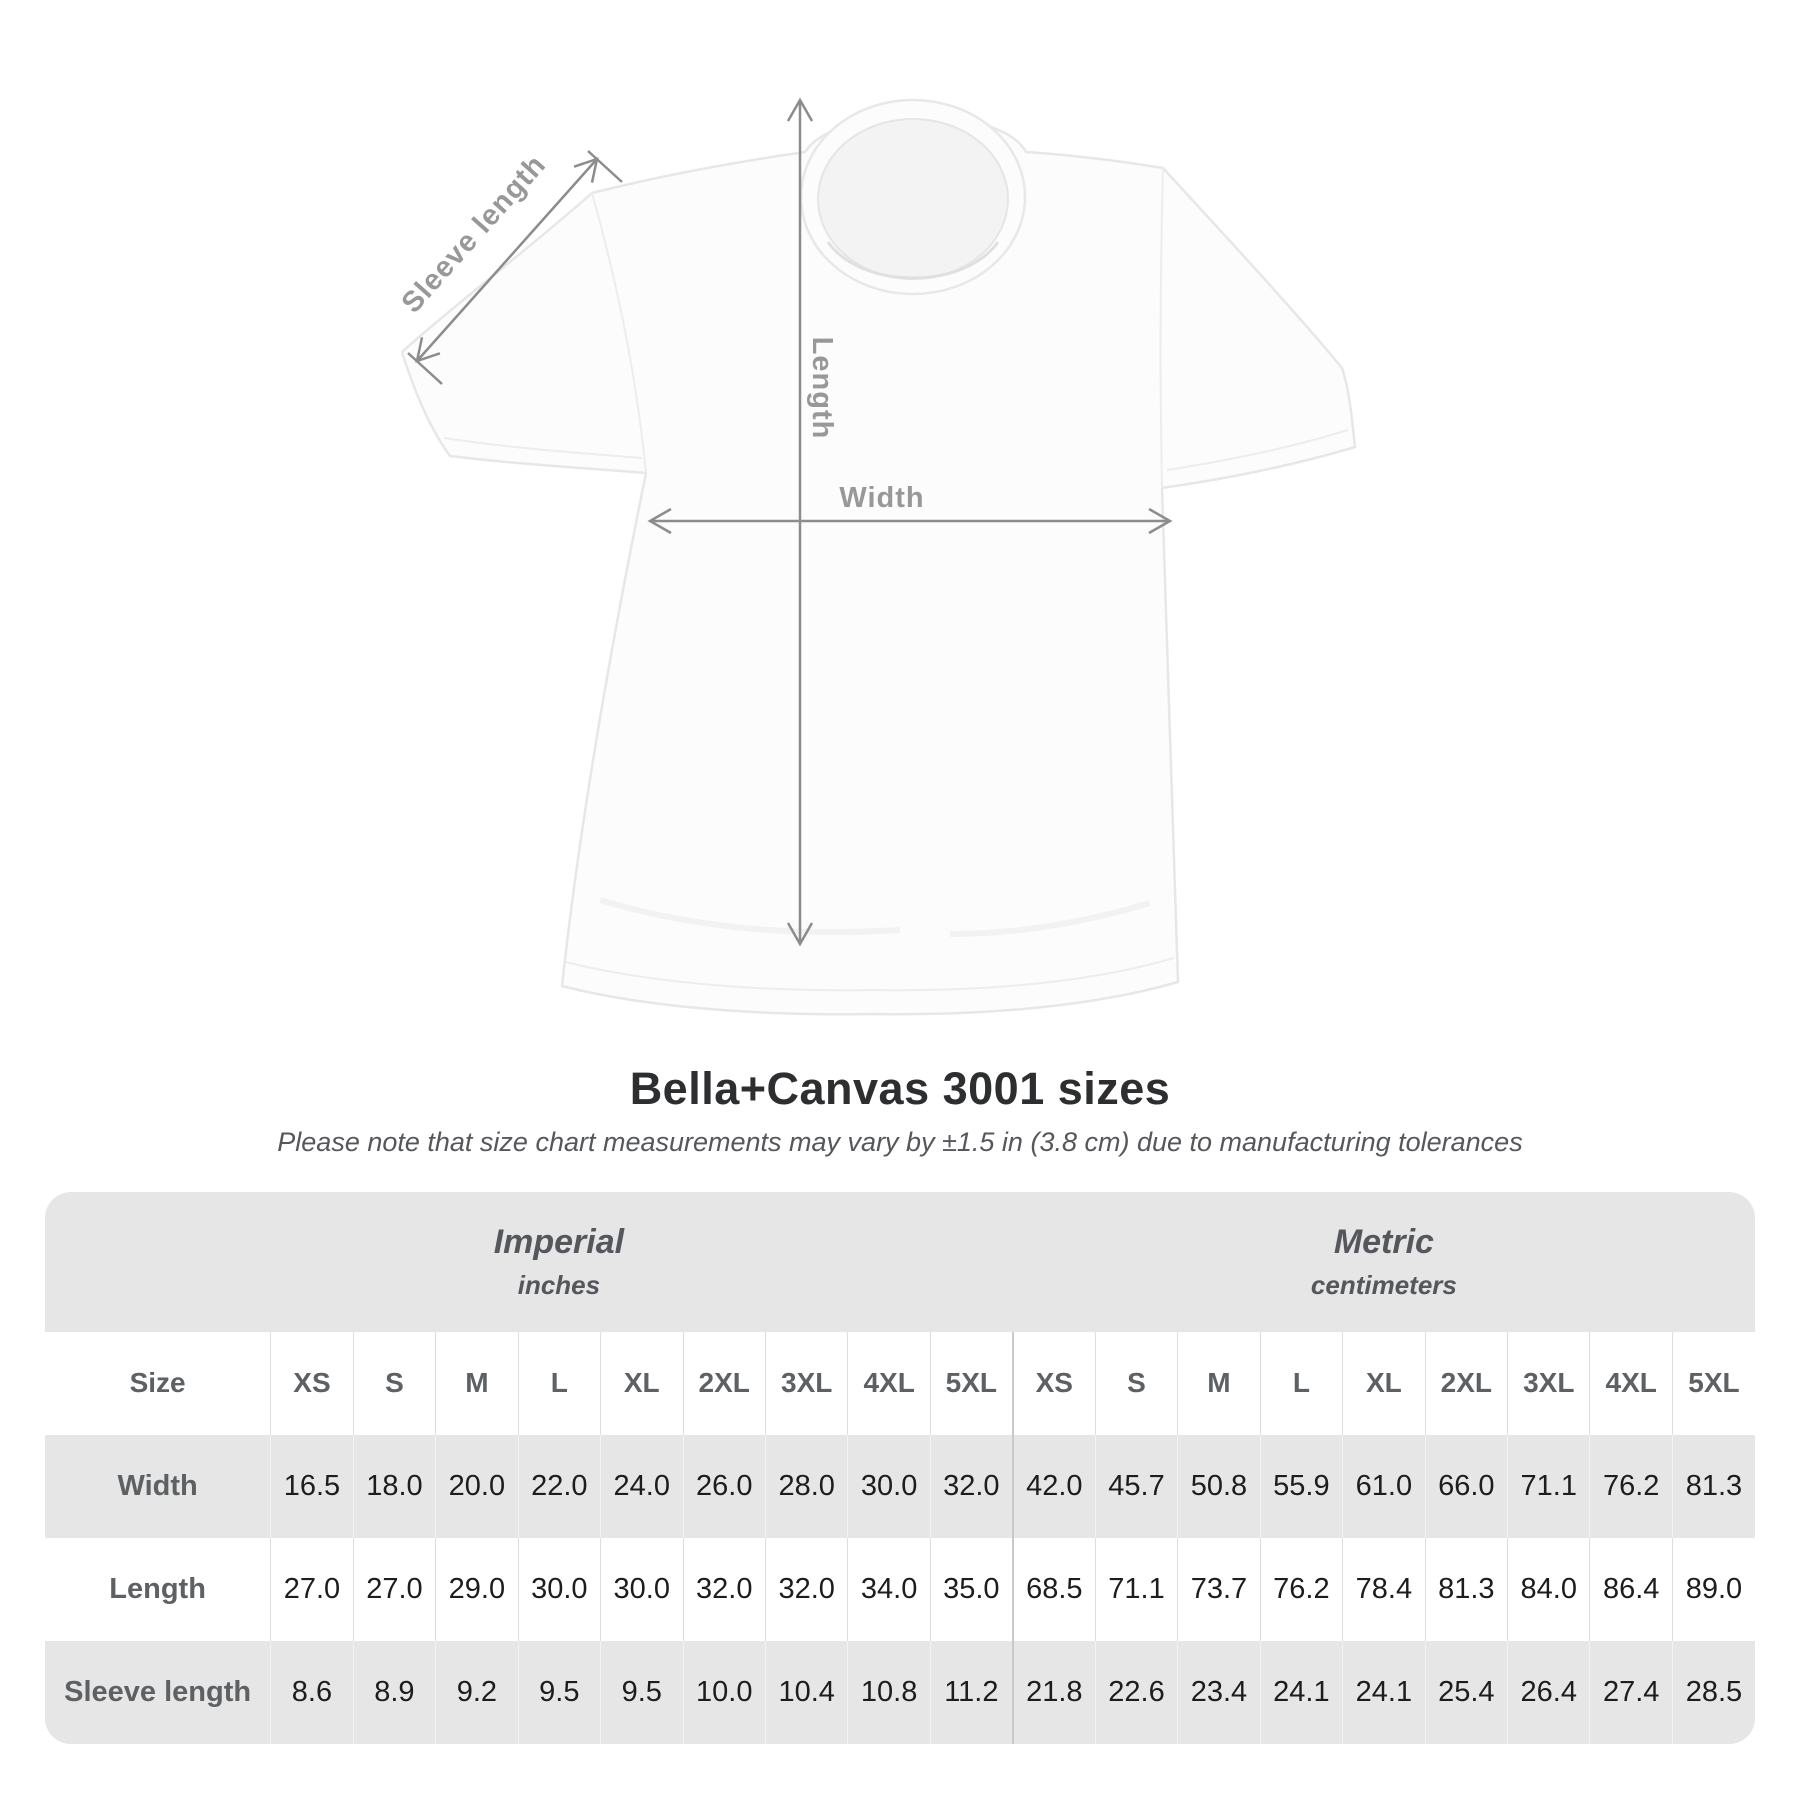  Describe the element at coordinates (724, 1692) in the screenshot. I see `cell: 10.0` at that location.